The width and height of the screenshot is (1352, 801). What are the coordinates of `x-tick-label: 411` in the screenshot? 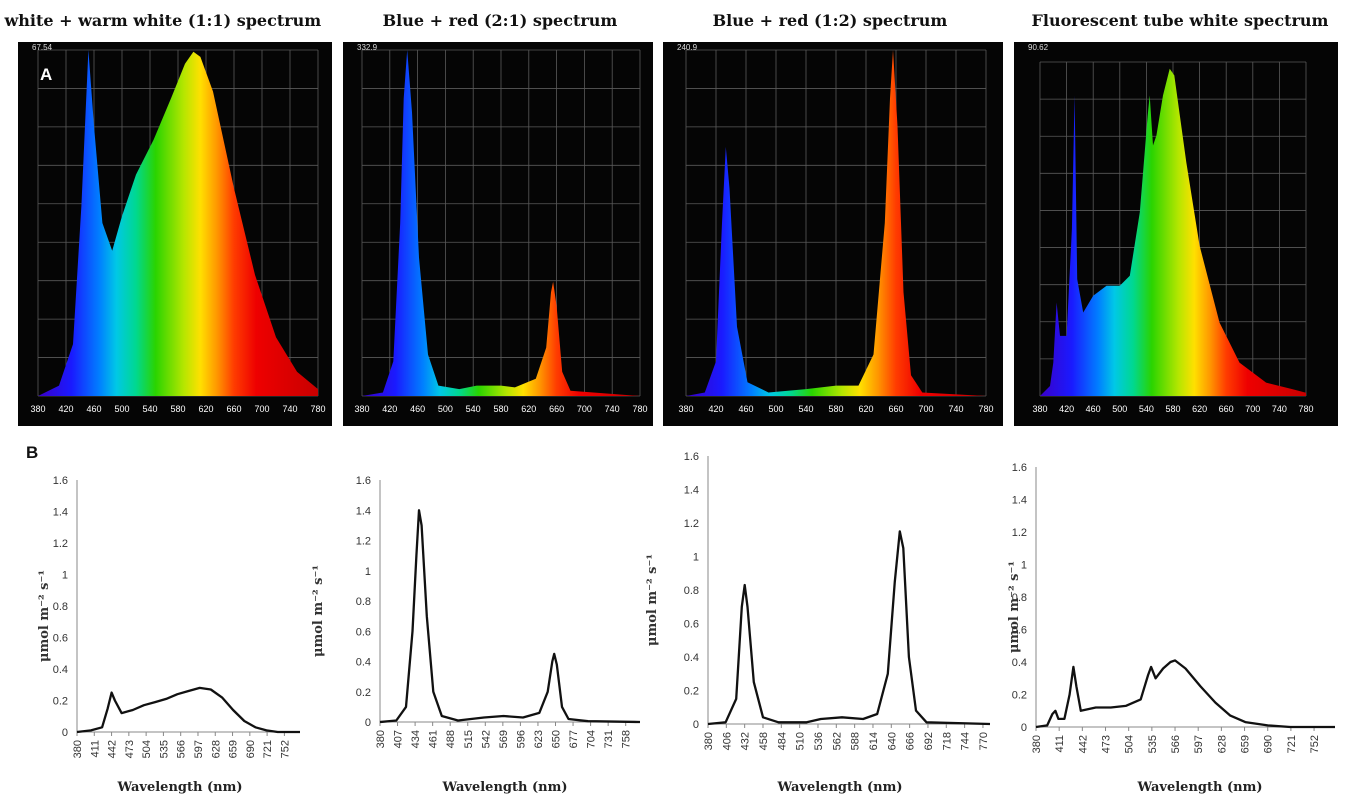 It's located at (95, 749).